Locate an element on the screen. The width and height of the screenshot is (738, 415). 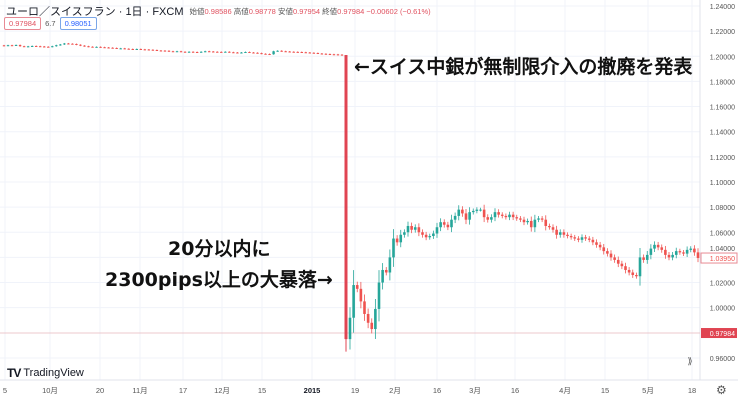
buy-button: 0.98051 is located at coordinates (78, 23).